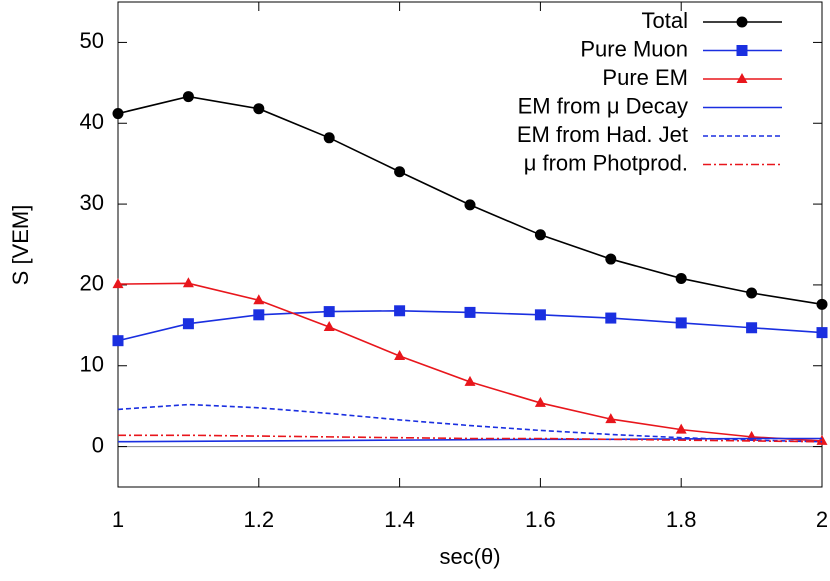  I want to click on y-tick-label: 30, so click(92, 202).